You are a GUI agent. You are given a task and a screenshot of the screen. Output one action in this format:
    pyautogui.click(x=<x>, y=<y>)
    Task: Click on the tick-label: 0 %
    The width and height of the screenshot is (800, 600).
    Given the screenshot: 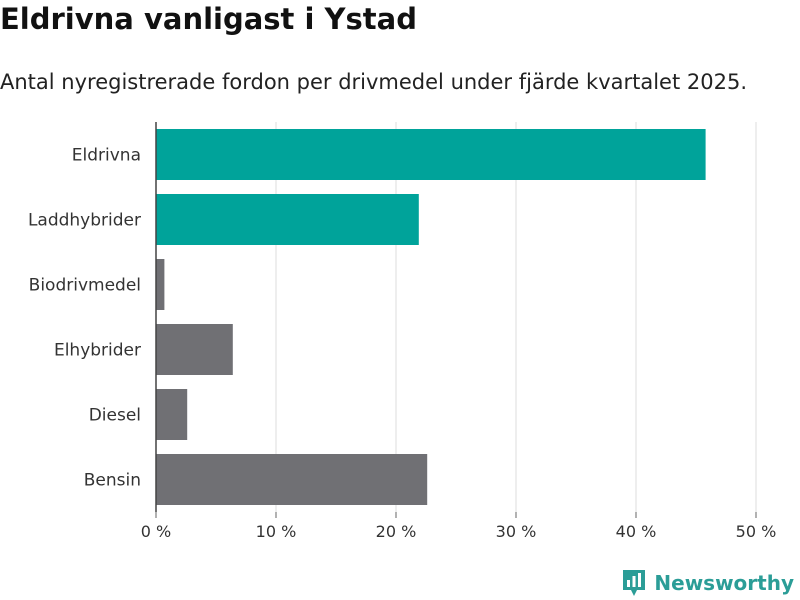 What is the action you would take?
    pyautogui.click(x=156, y=531)
    